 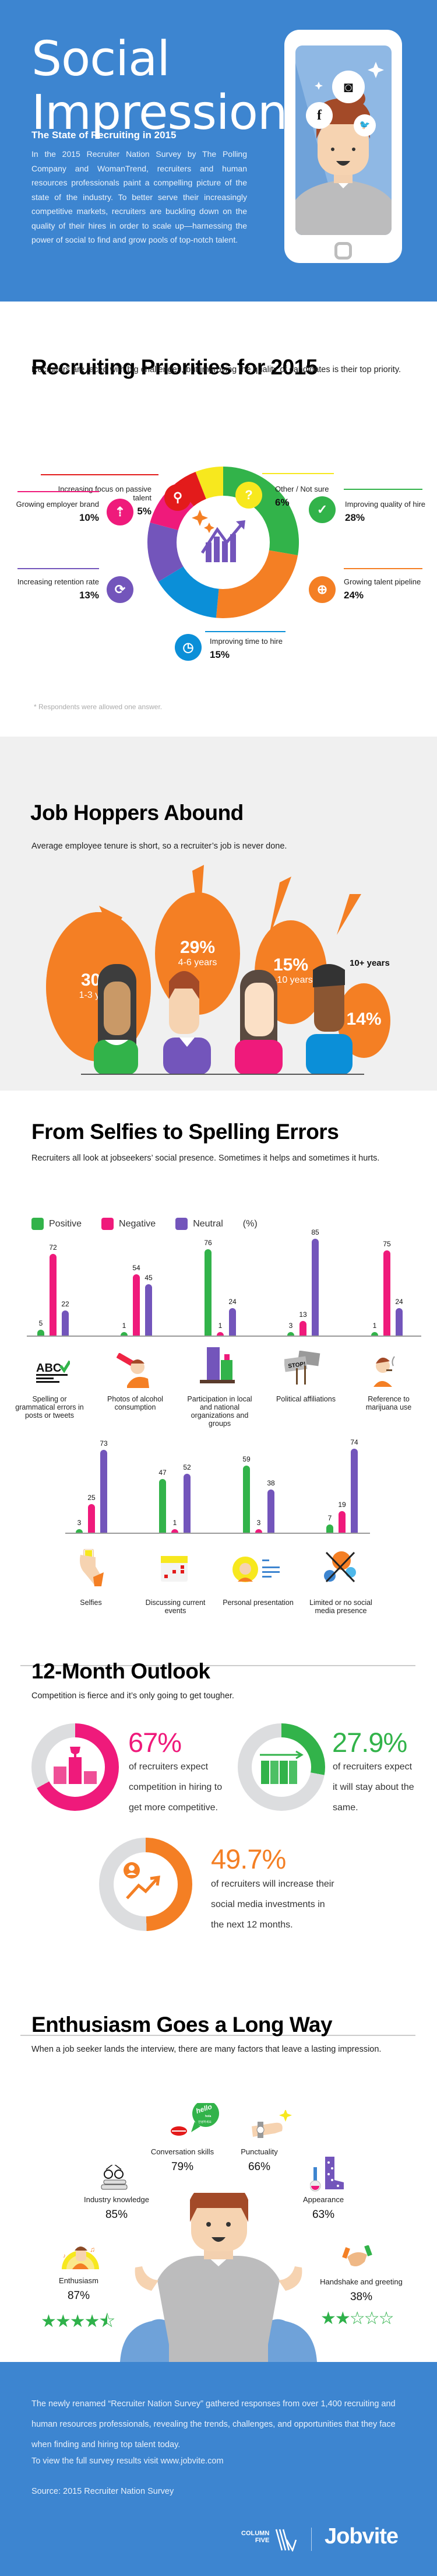 I want to click on column-five-logo: COLUMN FIVE, so click(x=255, y=2537).